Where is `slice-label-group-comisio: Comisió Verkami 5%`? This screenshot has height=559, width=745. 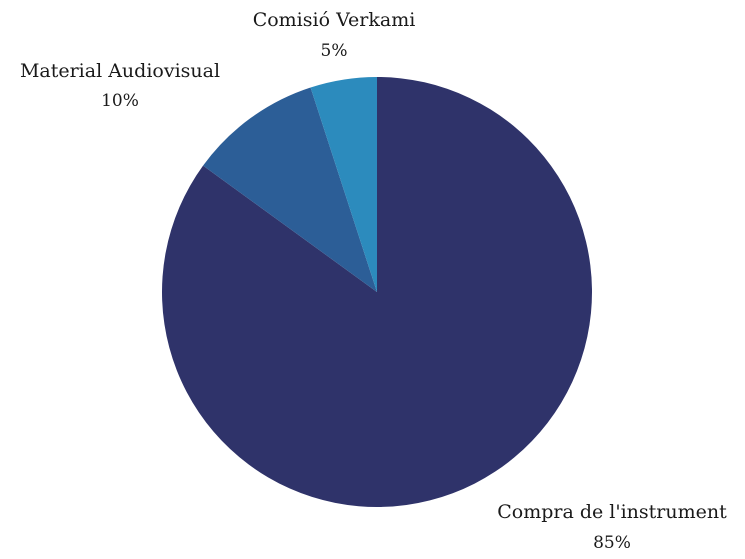
slice-label-group-comisio: Comisió Verkami 5% is located at coordinates (334, 35).